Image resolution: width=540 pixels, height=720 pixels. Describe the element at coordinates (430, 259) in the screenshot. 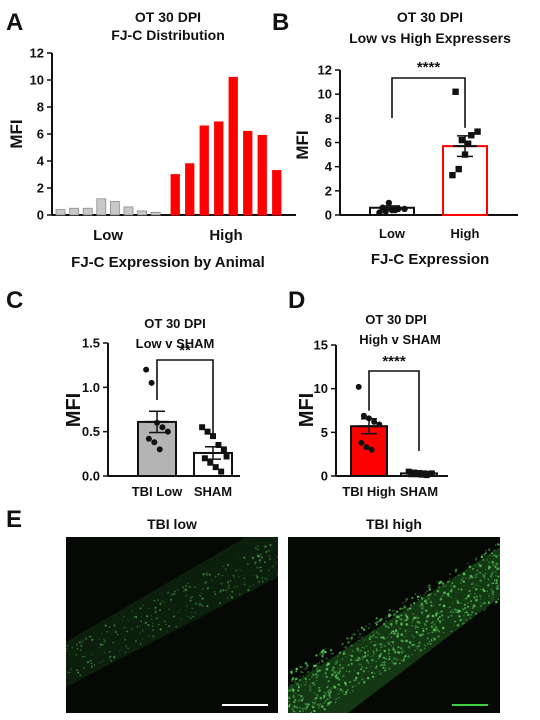

I see `panel-b-xlabel: FJ-C Expression` at that location.